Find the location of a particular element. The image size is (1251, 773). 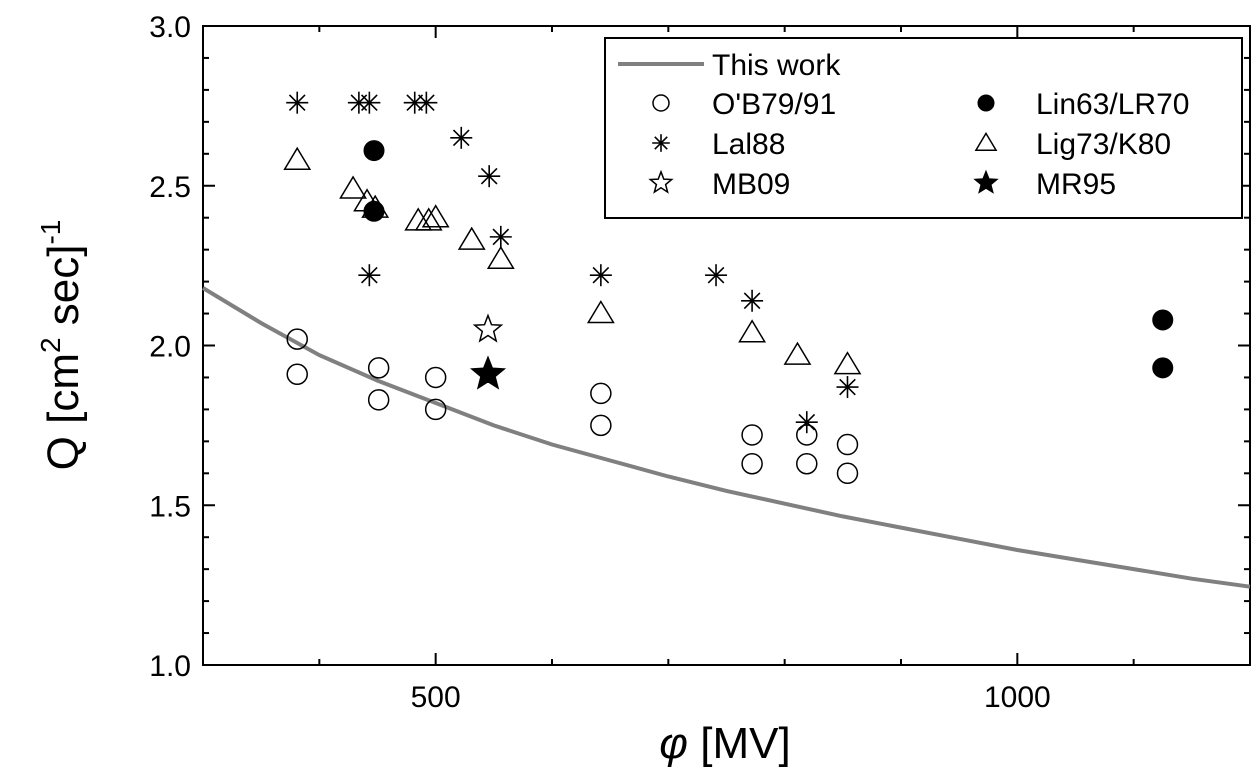

legend-label-mb09: MB09 is located at coordinates (751, 184).